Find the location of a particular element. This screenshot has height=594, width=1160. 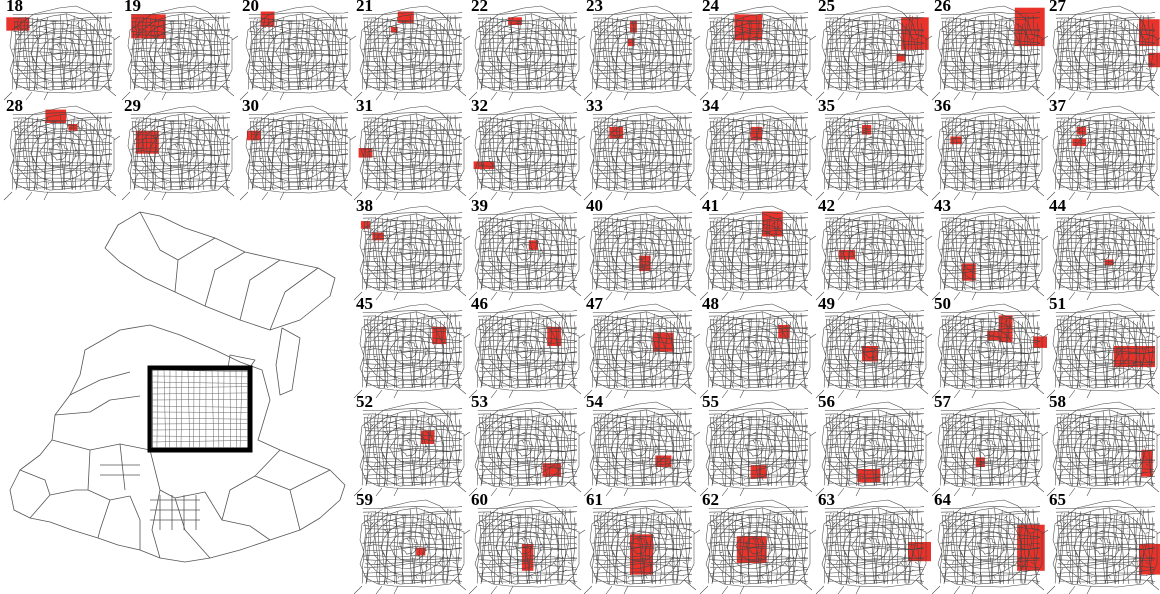

map-panel-52: 52 is located at coordinates (412, 445).